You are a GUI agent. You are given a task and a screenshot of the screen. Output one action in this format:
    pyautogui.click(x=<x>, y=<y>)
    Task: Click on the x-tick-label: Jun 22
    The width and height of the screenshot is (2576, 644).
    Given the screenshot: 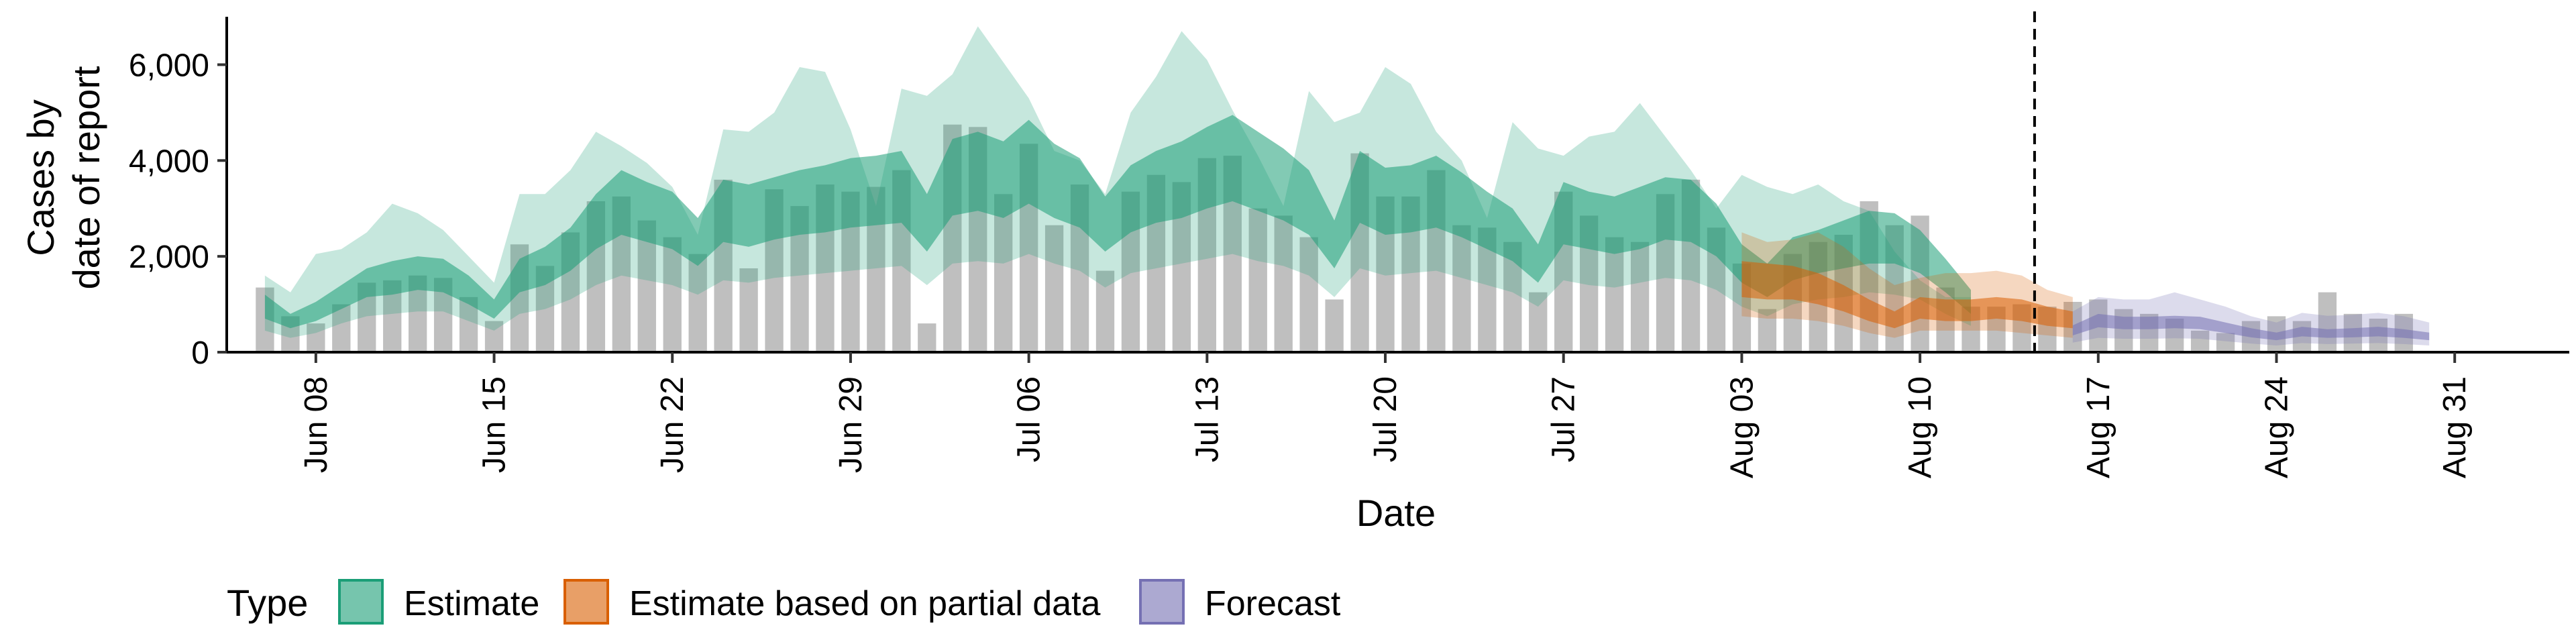 What is the action you would take?
    pyautogui.click(x=672, y=424)
    